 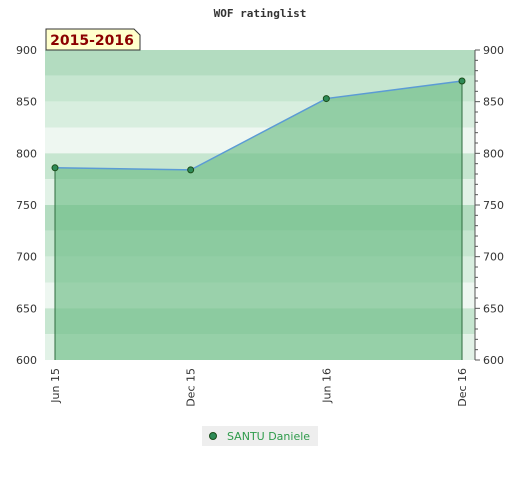 I want to click on period-badge-box, so click(x=93, y=39).